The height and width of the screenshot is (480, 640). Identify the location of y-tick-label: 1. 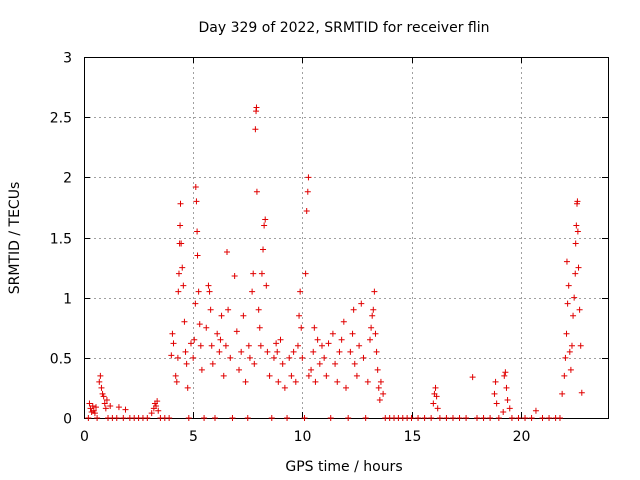
(67, 300).